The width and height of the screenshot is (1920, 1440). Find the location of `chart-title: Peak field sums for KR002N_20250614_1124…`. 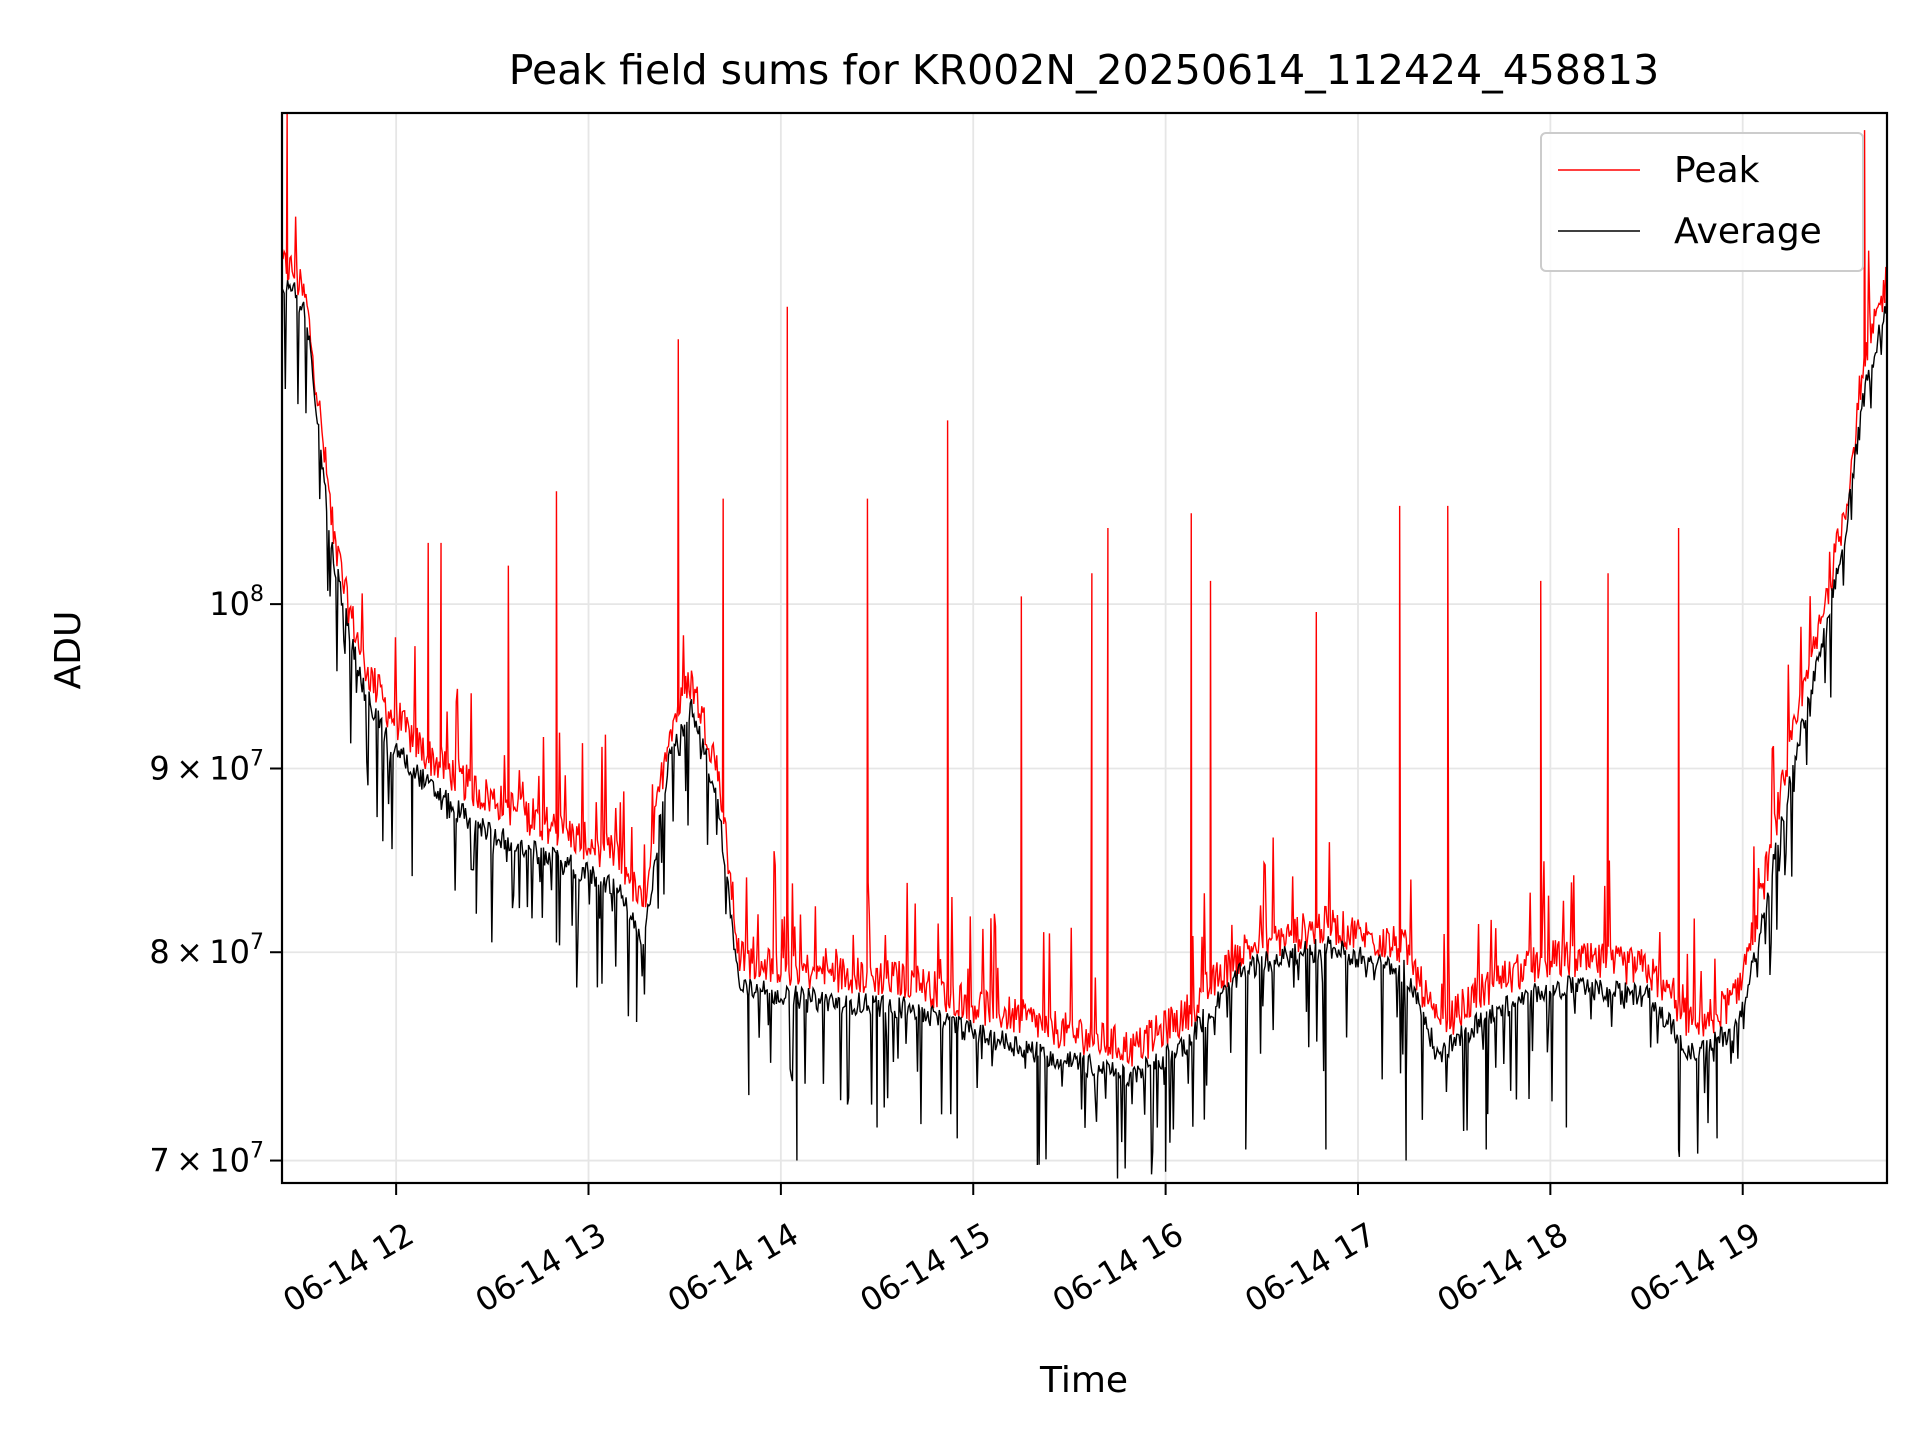

chart-title: Peak field sums for KR002N_20250614_1124… is located at coordinates (1084, 70).